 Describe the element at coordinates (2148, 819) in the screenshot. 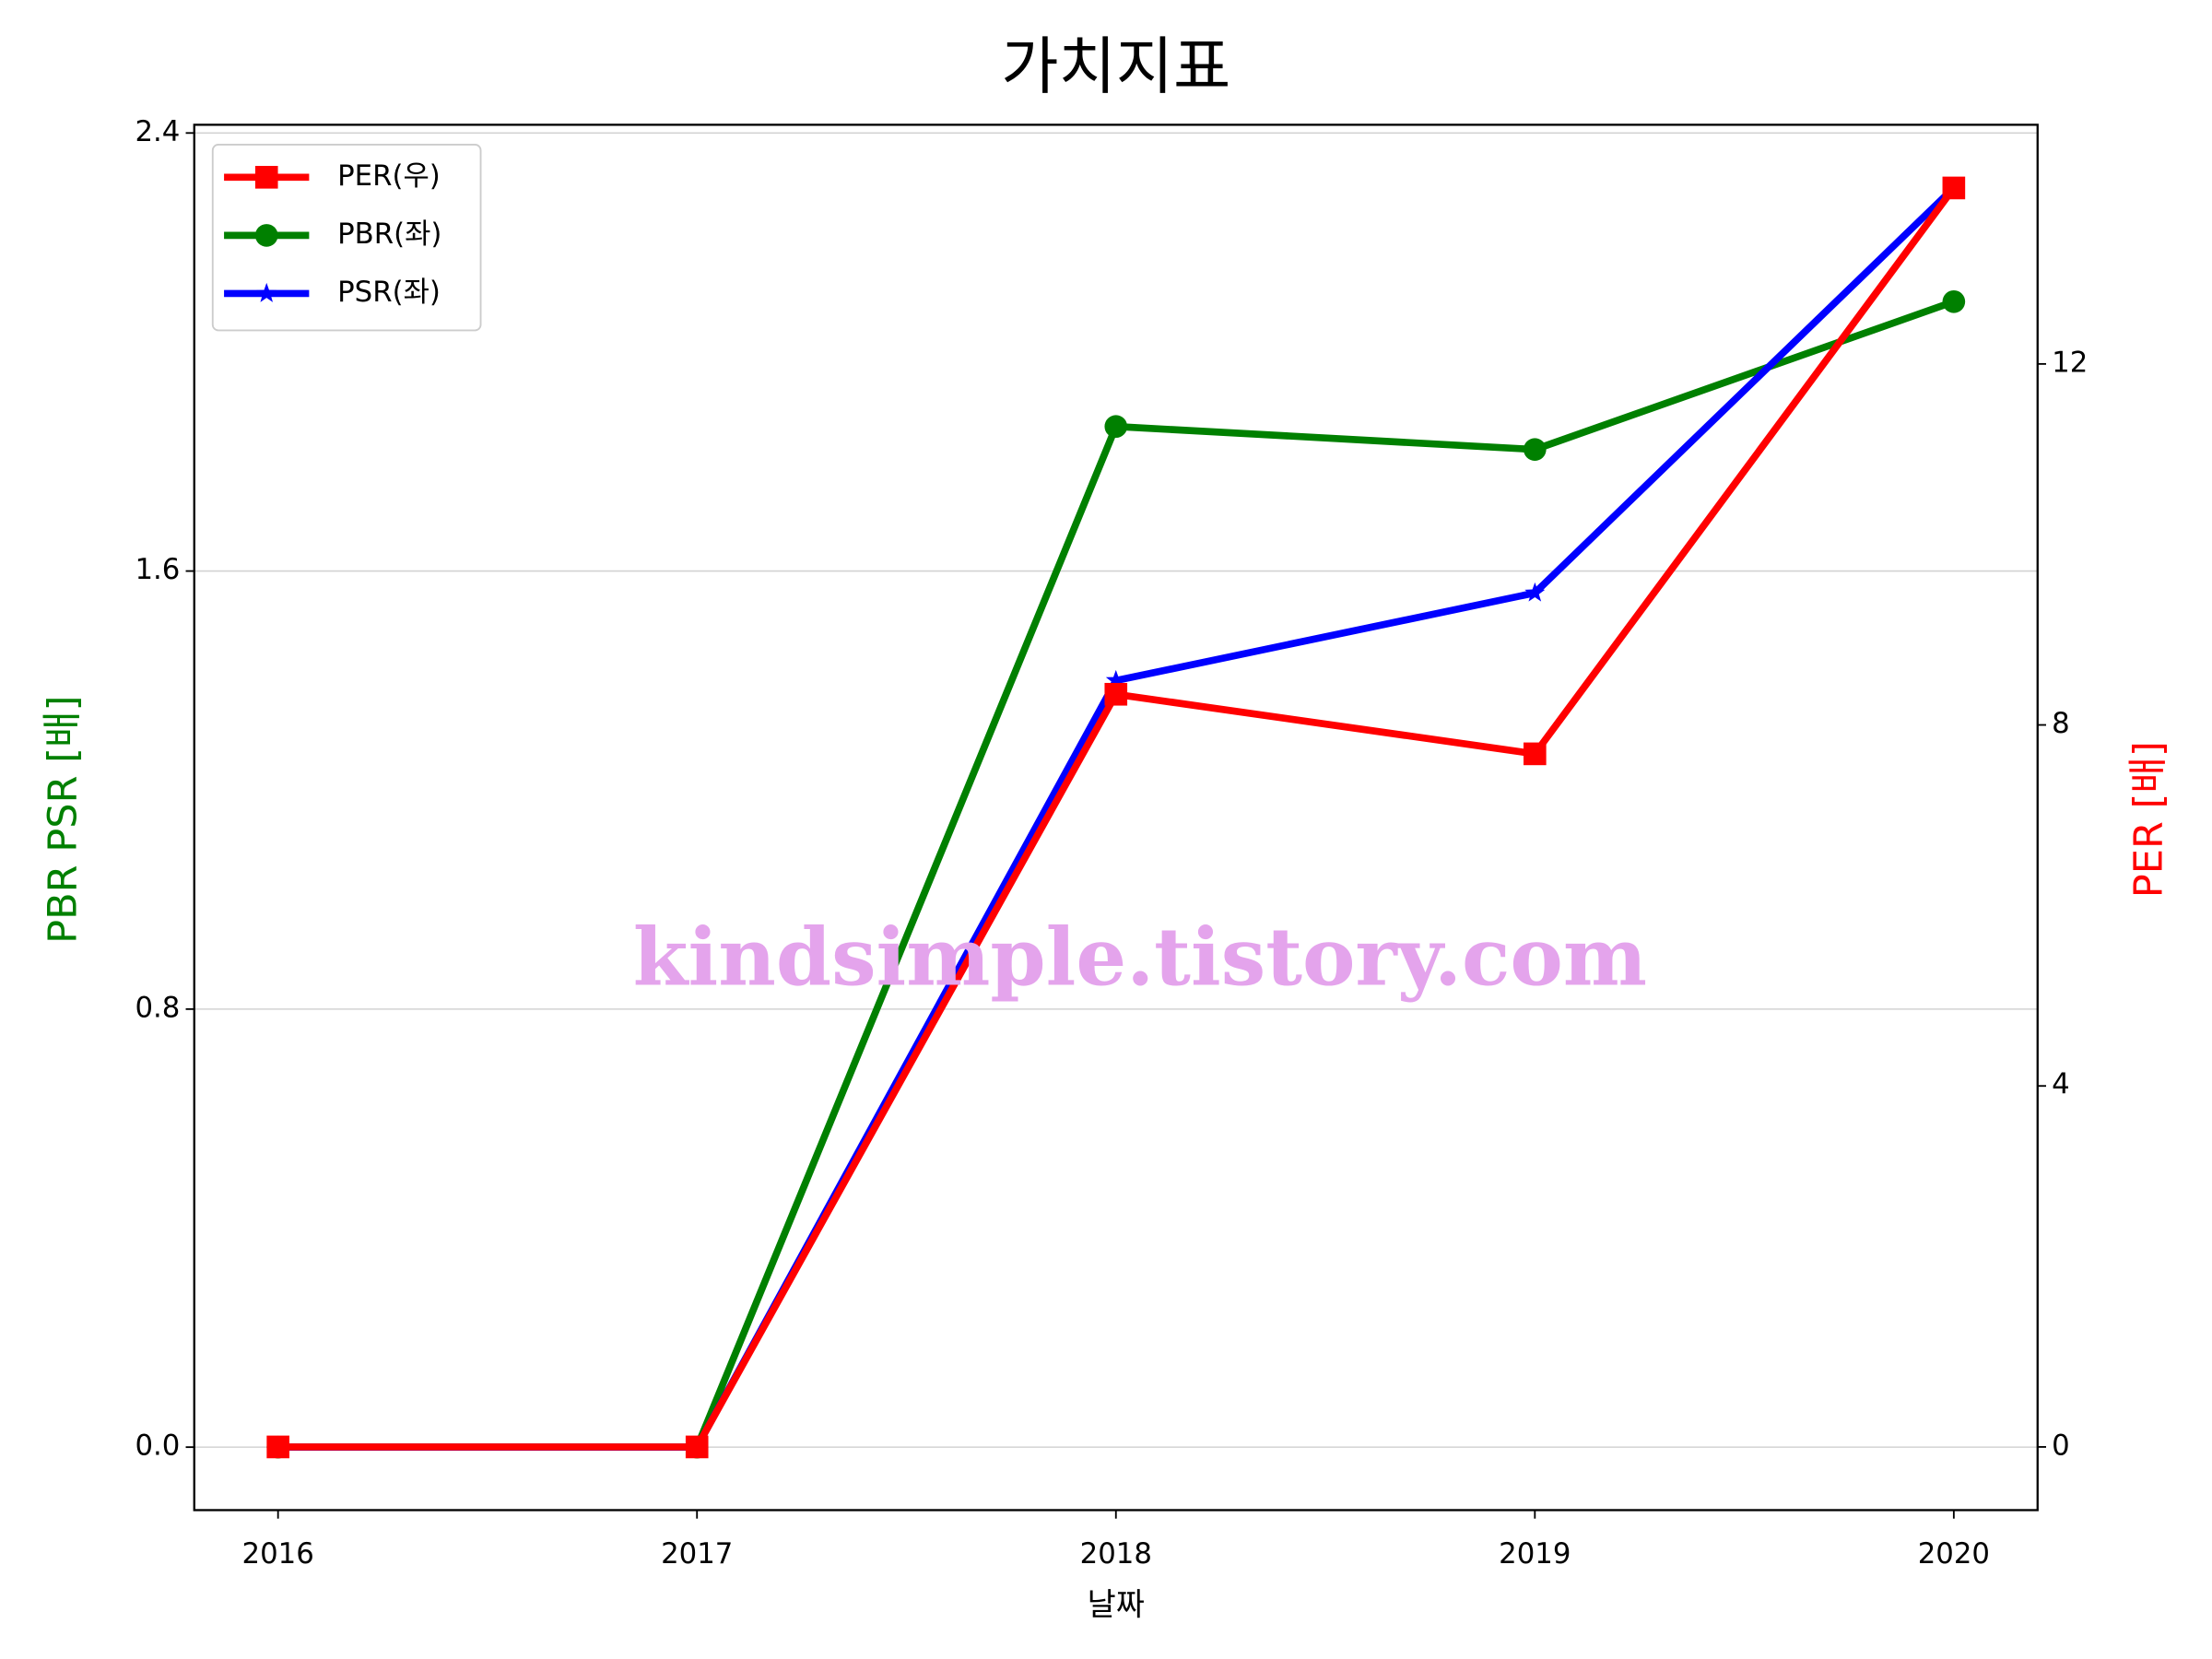

I see `y2-axis-label: PER [배]` at that location.